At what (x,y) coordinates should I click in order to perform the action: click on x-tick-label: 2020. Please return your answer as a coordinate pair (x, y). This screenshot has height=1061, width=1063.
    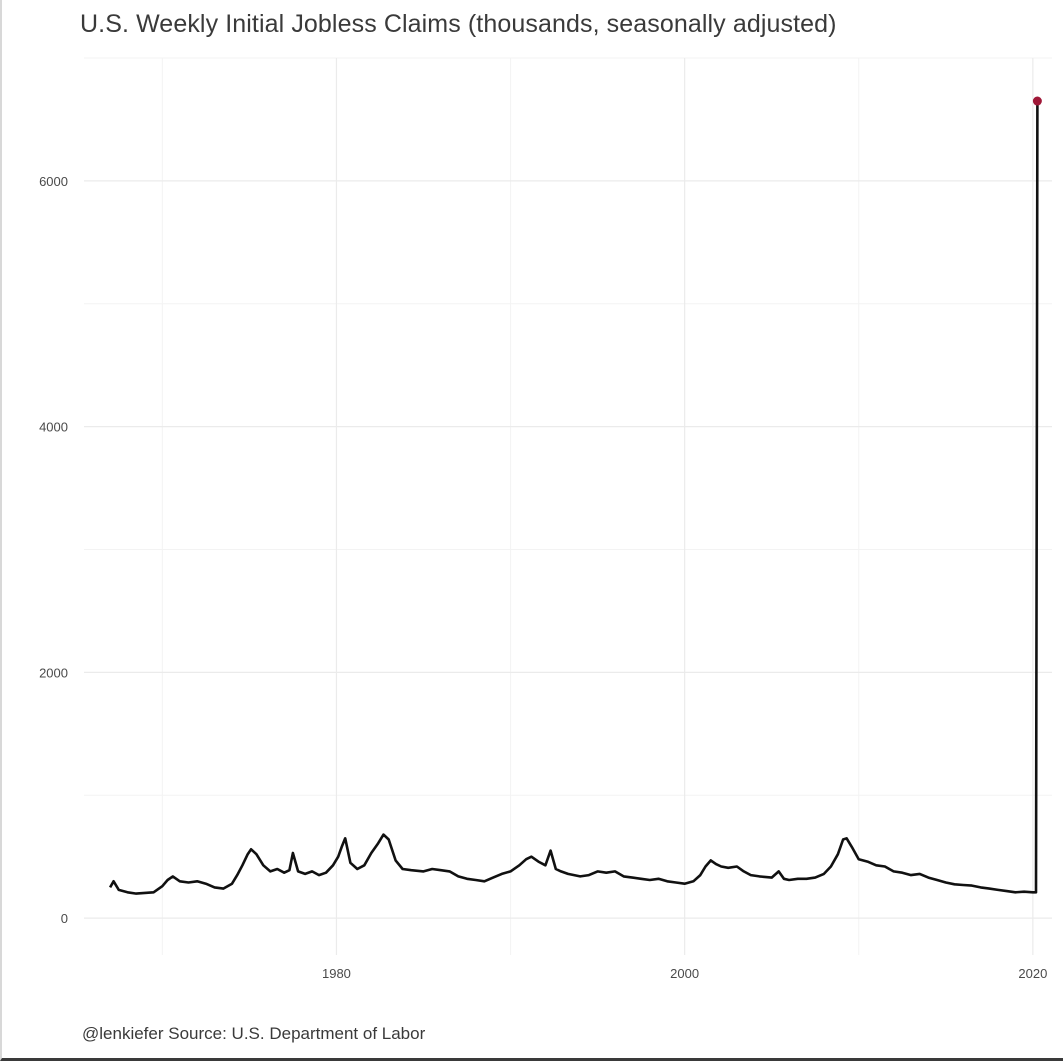
    Looking at the image, I should click on (1032, 973).